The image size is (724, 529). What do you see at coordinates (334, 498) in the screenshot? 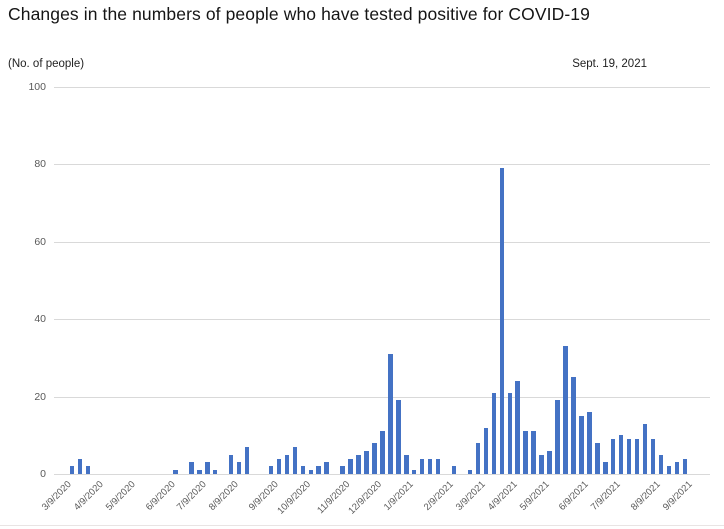
I see `x-tick-label: 11/9/2020` at bounding box center [334, 498].